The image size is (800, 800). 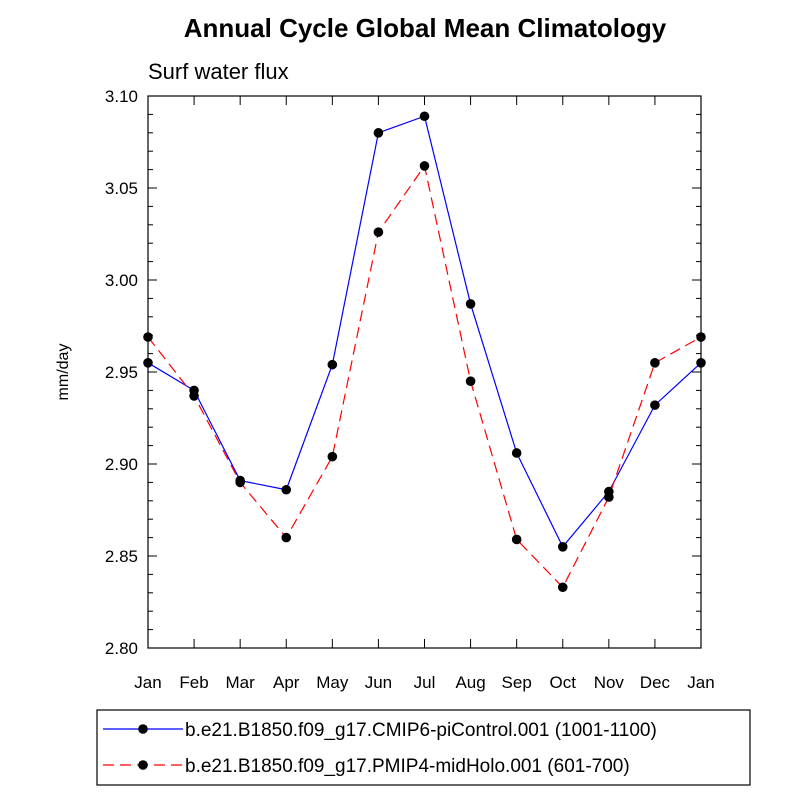 What do you see at coordinates (193, 682) in the screenshot?
I see `x-tick-label: Feb` at bounding box center [193, 682].